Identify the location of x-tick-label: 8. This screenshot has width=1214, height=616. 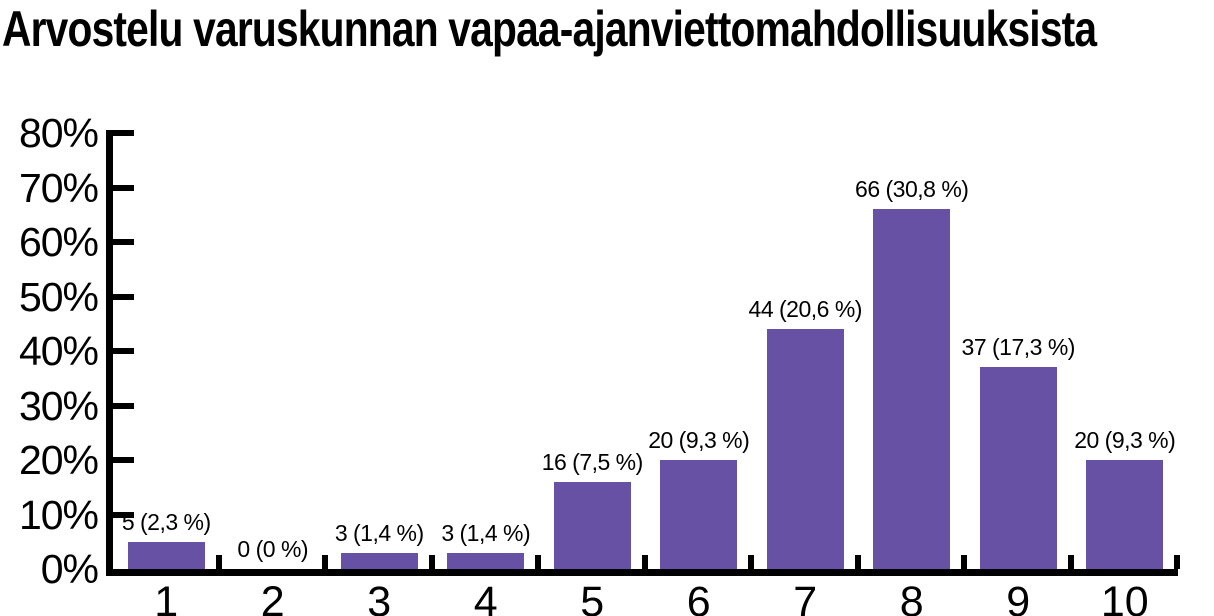
(911, 597).